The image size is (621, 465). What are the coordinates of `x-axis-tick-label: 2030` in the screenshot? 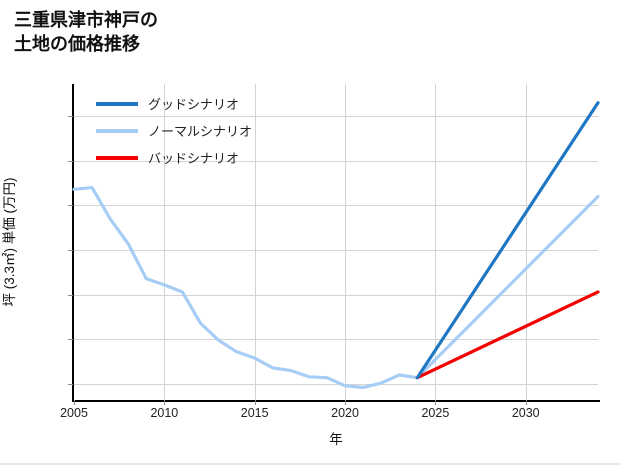 It's located at (525, 413).